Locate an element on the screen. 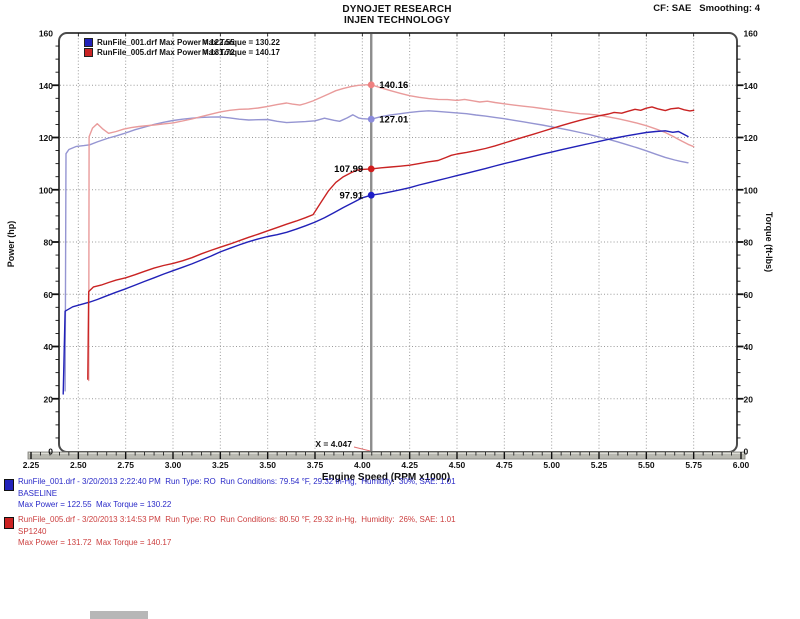  run-baseline-max: Max Power = 122.55 Max Torque = 130.22 is located at coordinates (95, 504).